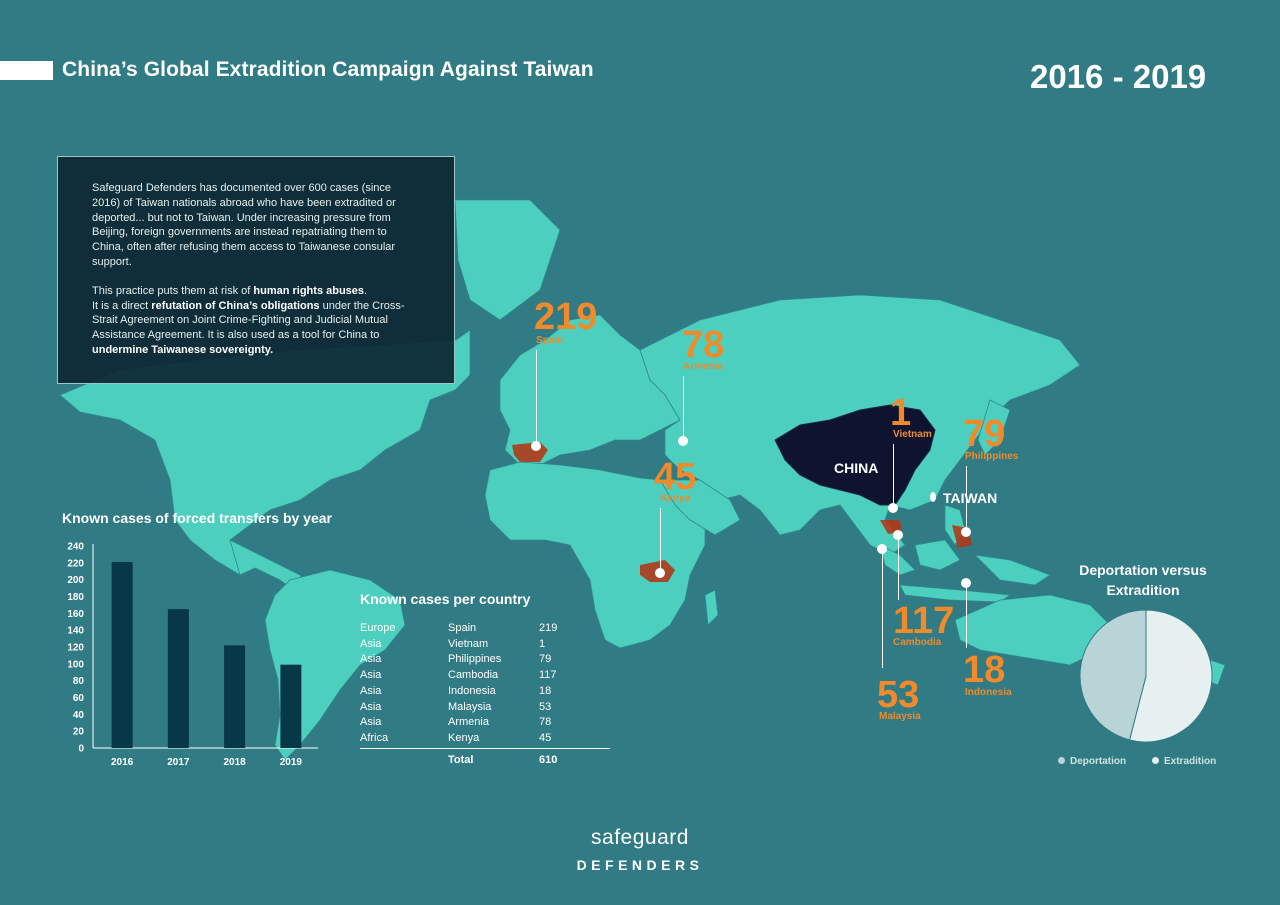  What do you see at coordinates (542, 643) in the screenshot?
I see `table-cell-cases: 1` at bounding box center [542, 643].